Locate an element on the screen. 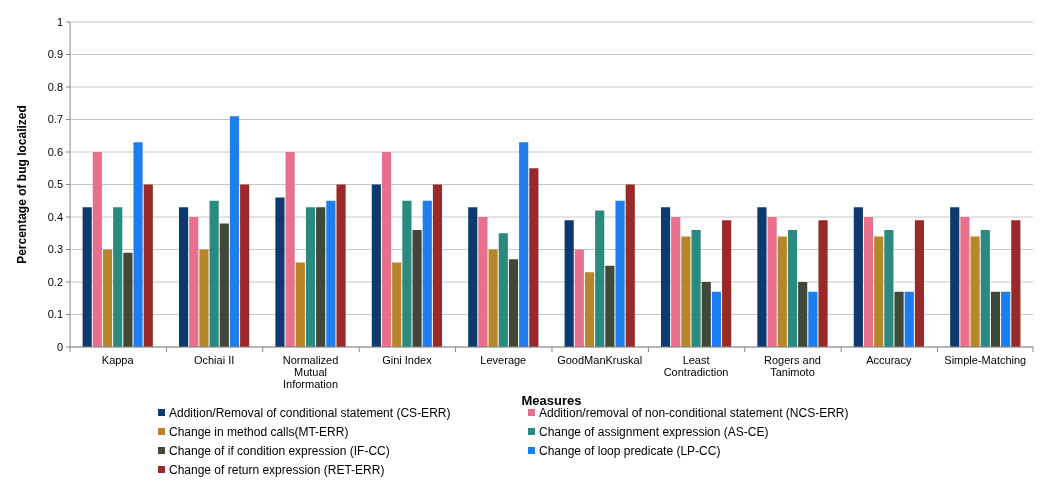 The image size is (1051, 483). y-axis-title: Percentage of bug localized is located at coordinates (22, 184).